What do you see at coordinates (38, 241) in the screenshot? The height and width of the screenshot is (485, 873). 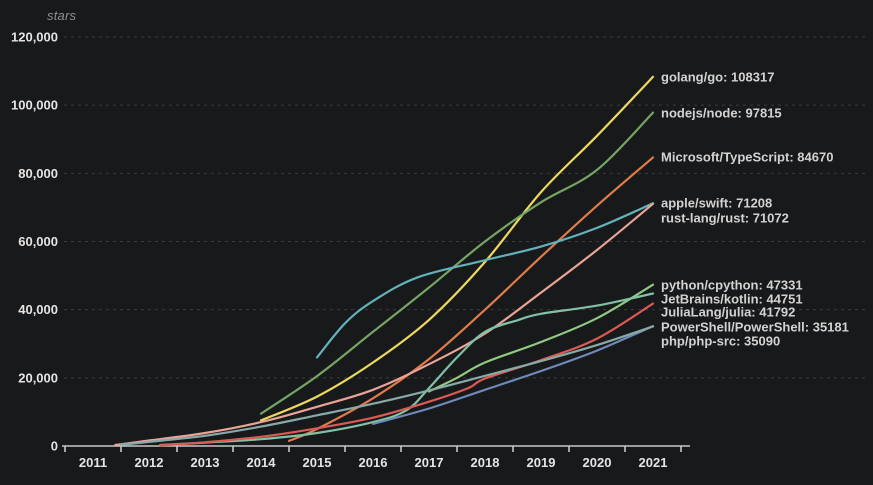 I see `y-tick-label: 60,000` at bounding box center [38, 241].